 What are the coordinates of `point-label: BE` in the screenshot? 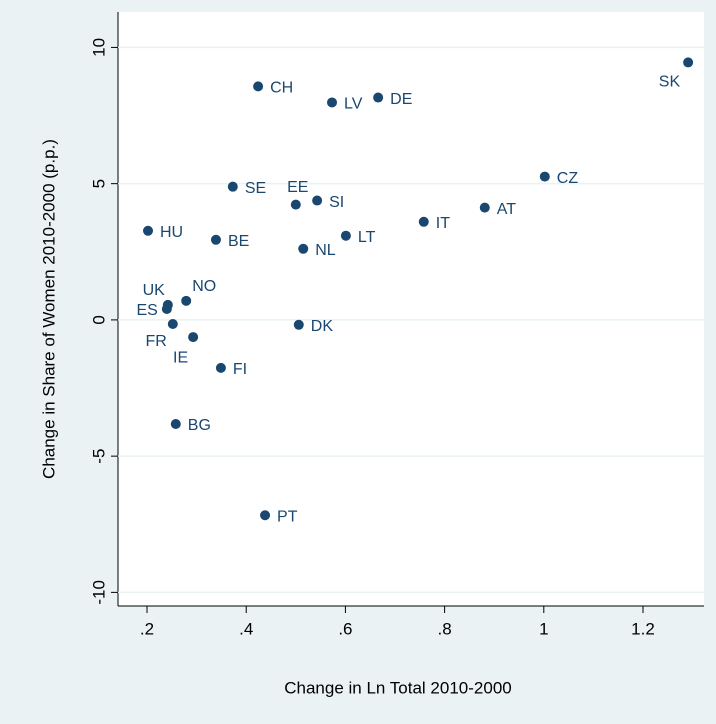 It's located at (238, 241).